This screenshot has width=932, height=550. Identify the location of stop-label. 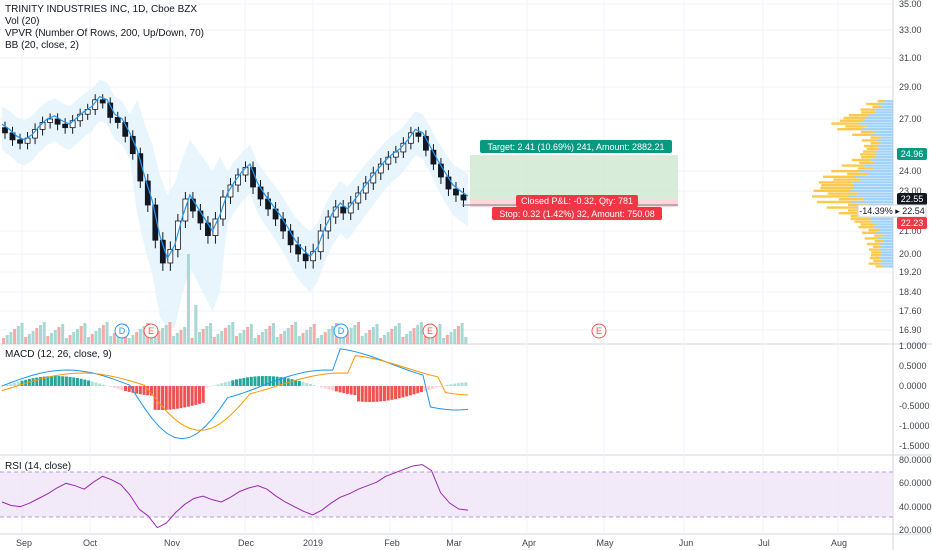
(577, 213).